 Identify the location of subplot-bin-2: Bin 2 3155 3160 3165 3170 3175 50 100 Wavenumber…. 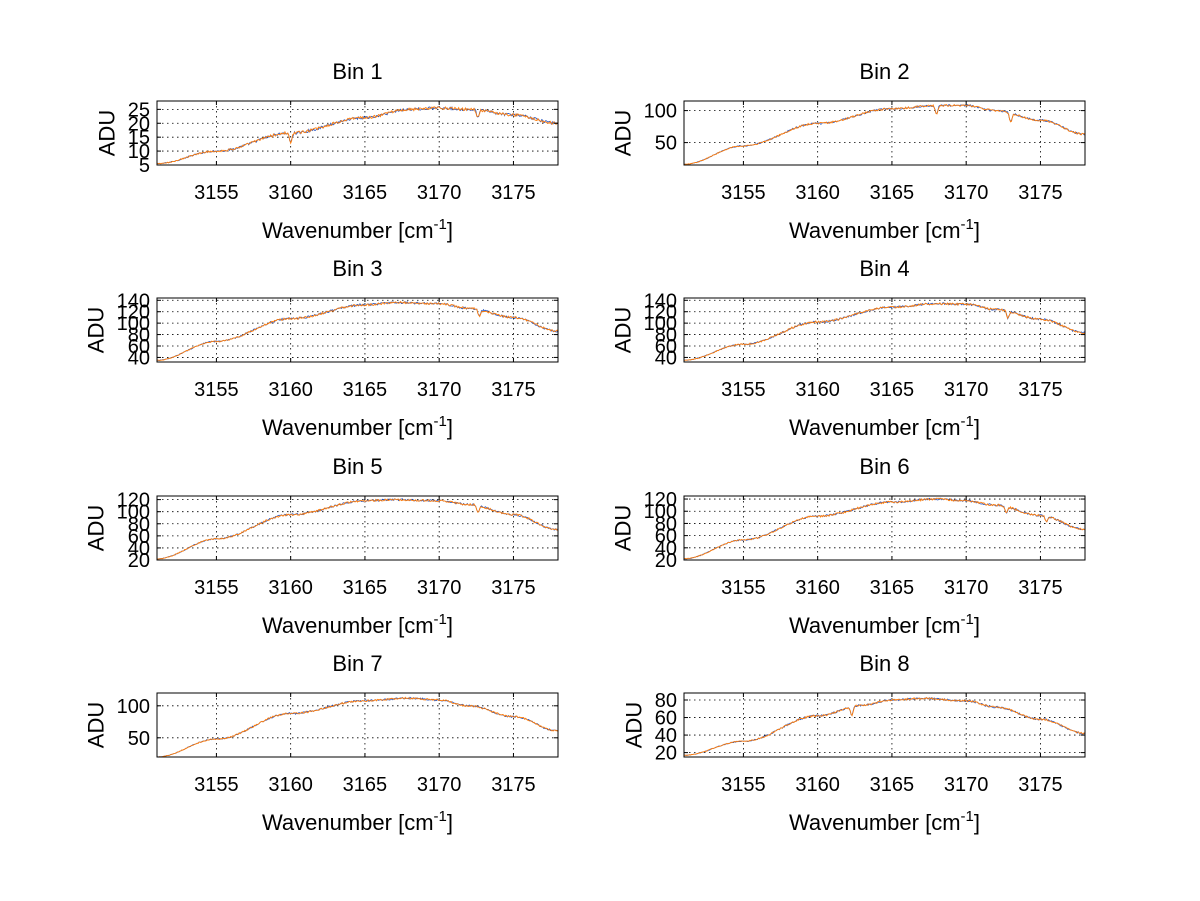
(848, 151).